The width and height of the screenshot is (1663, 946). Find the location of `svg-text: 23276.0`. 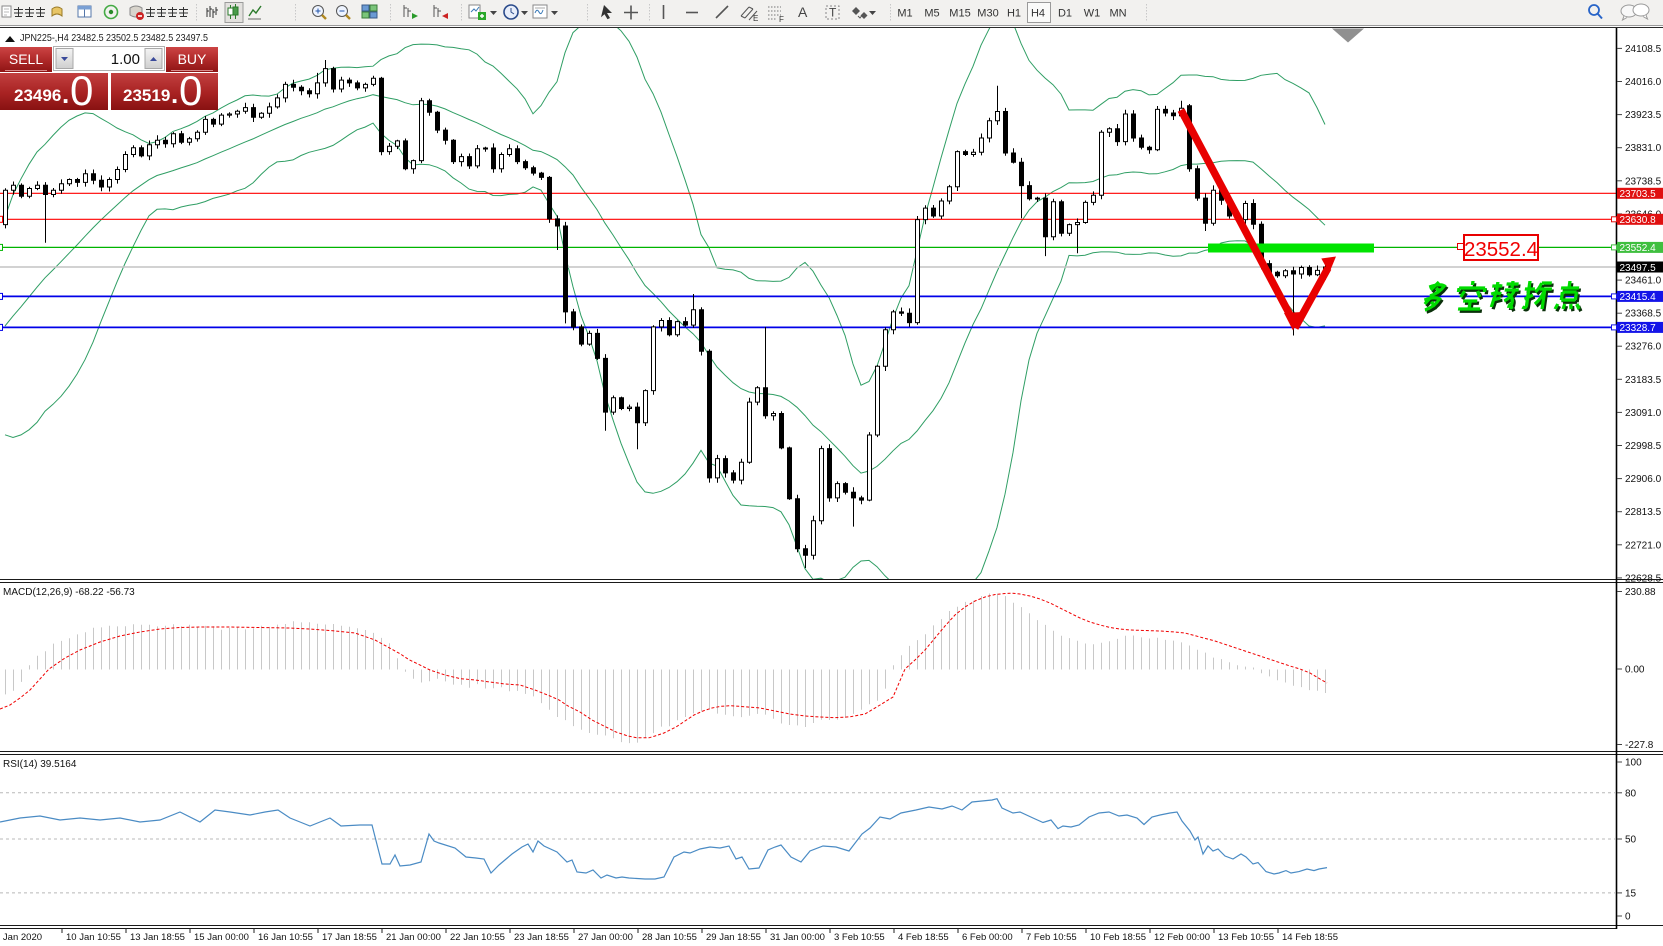

svg-text: 23276.0 is located at coordinates (1643, 347).